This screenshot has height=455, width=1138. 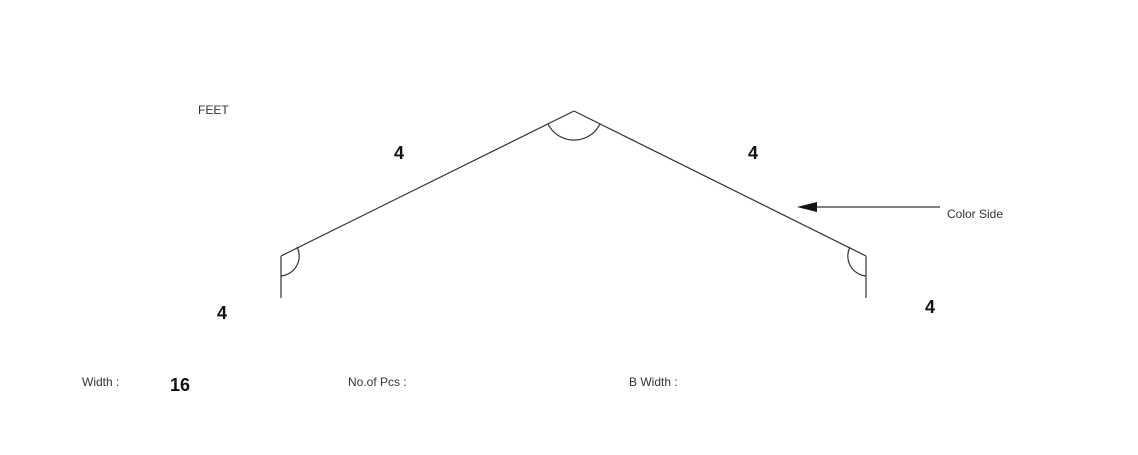 I want to click on apex-angle-arc, so click(x=574, y=132).